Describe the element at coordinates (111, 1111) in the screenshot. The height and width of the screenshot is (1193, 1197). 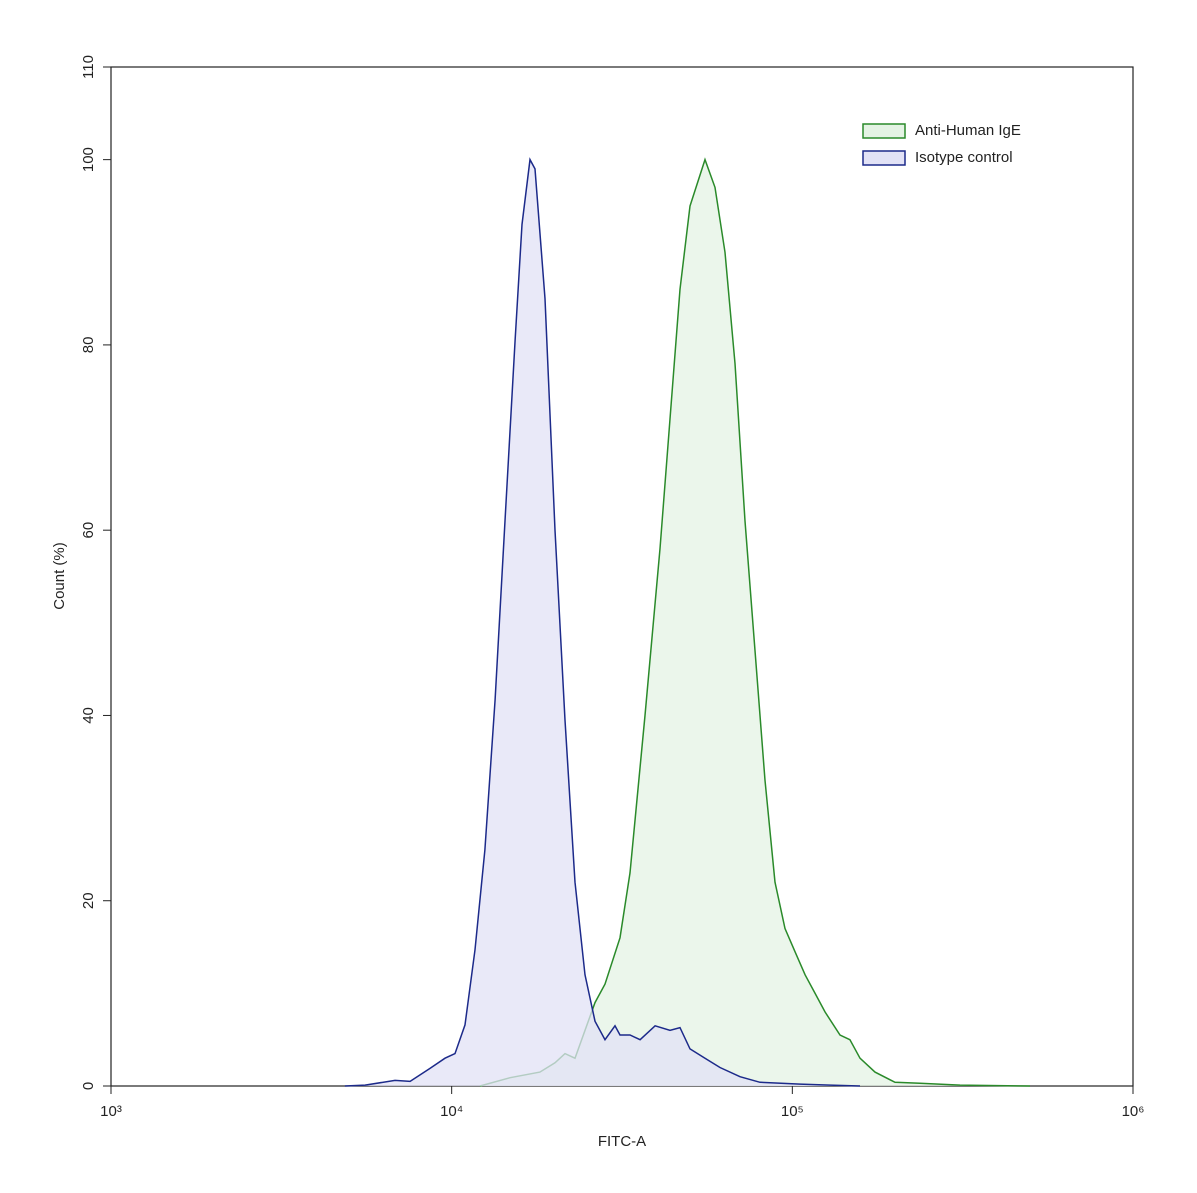
I see `x-tick-label: 10³` at that location.